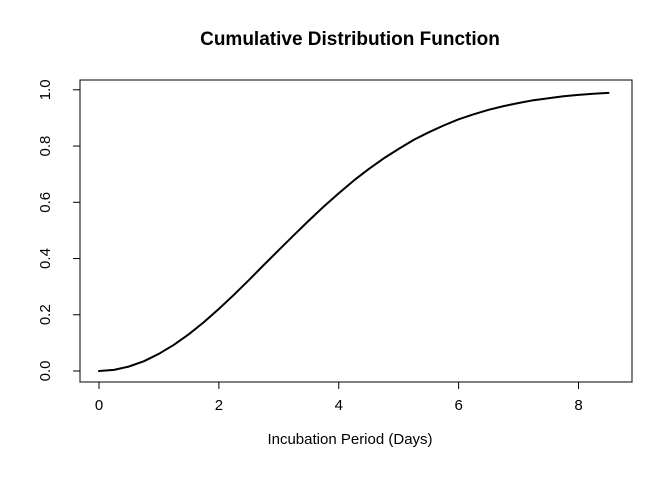 The height and width of the screenshot is (480, 672). What do you see at coordinates (45, 89) in the screenshot?
I see `y-tick-label: 1.0` at bounding box center [45, 89].